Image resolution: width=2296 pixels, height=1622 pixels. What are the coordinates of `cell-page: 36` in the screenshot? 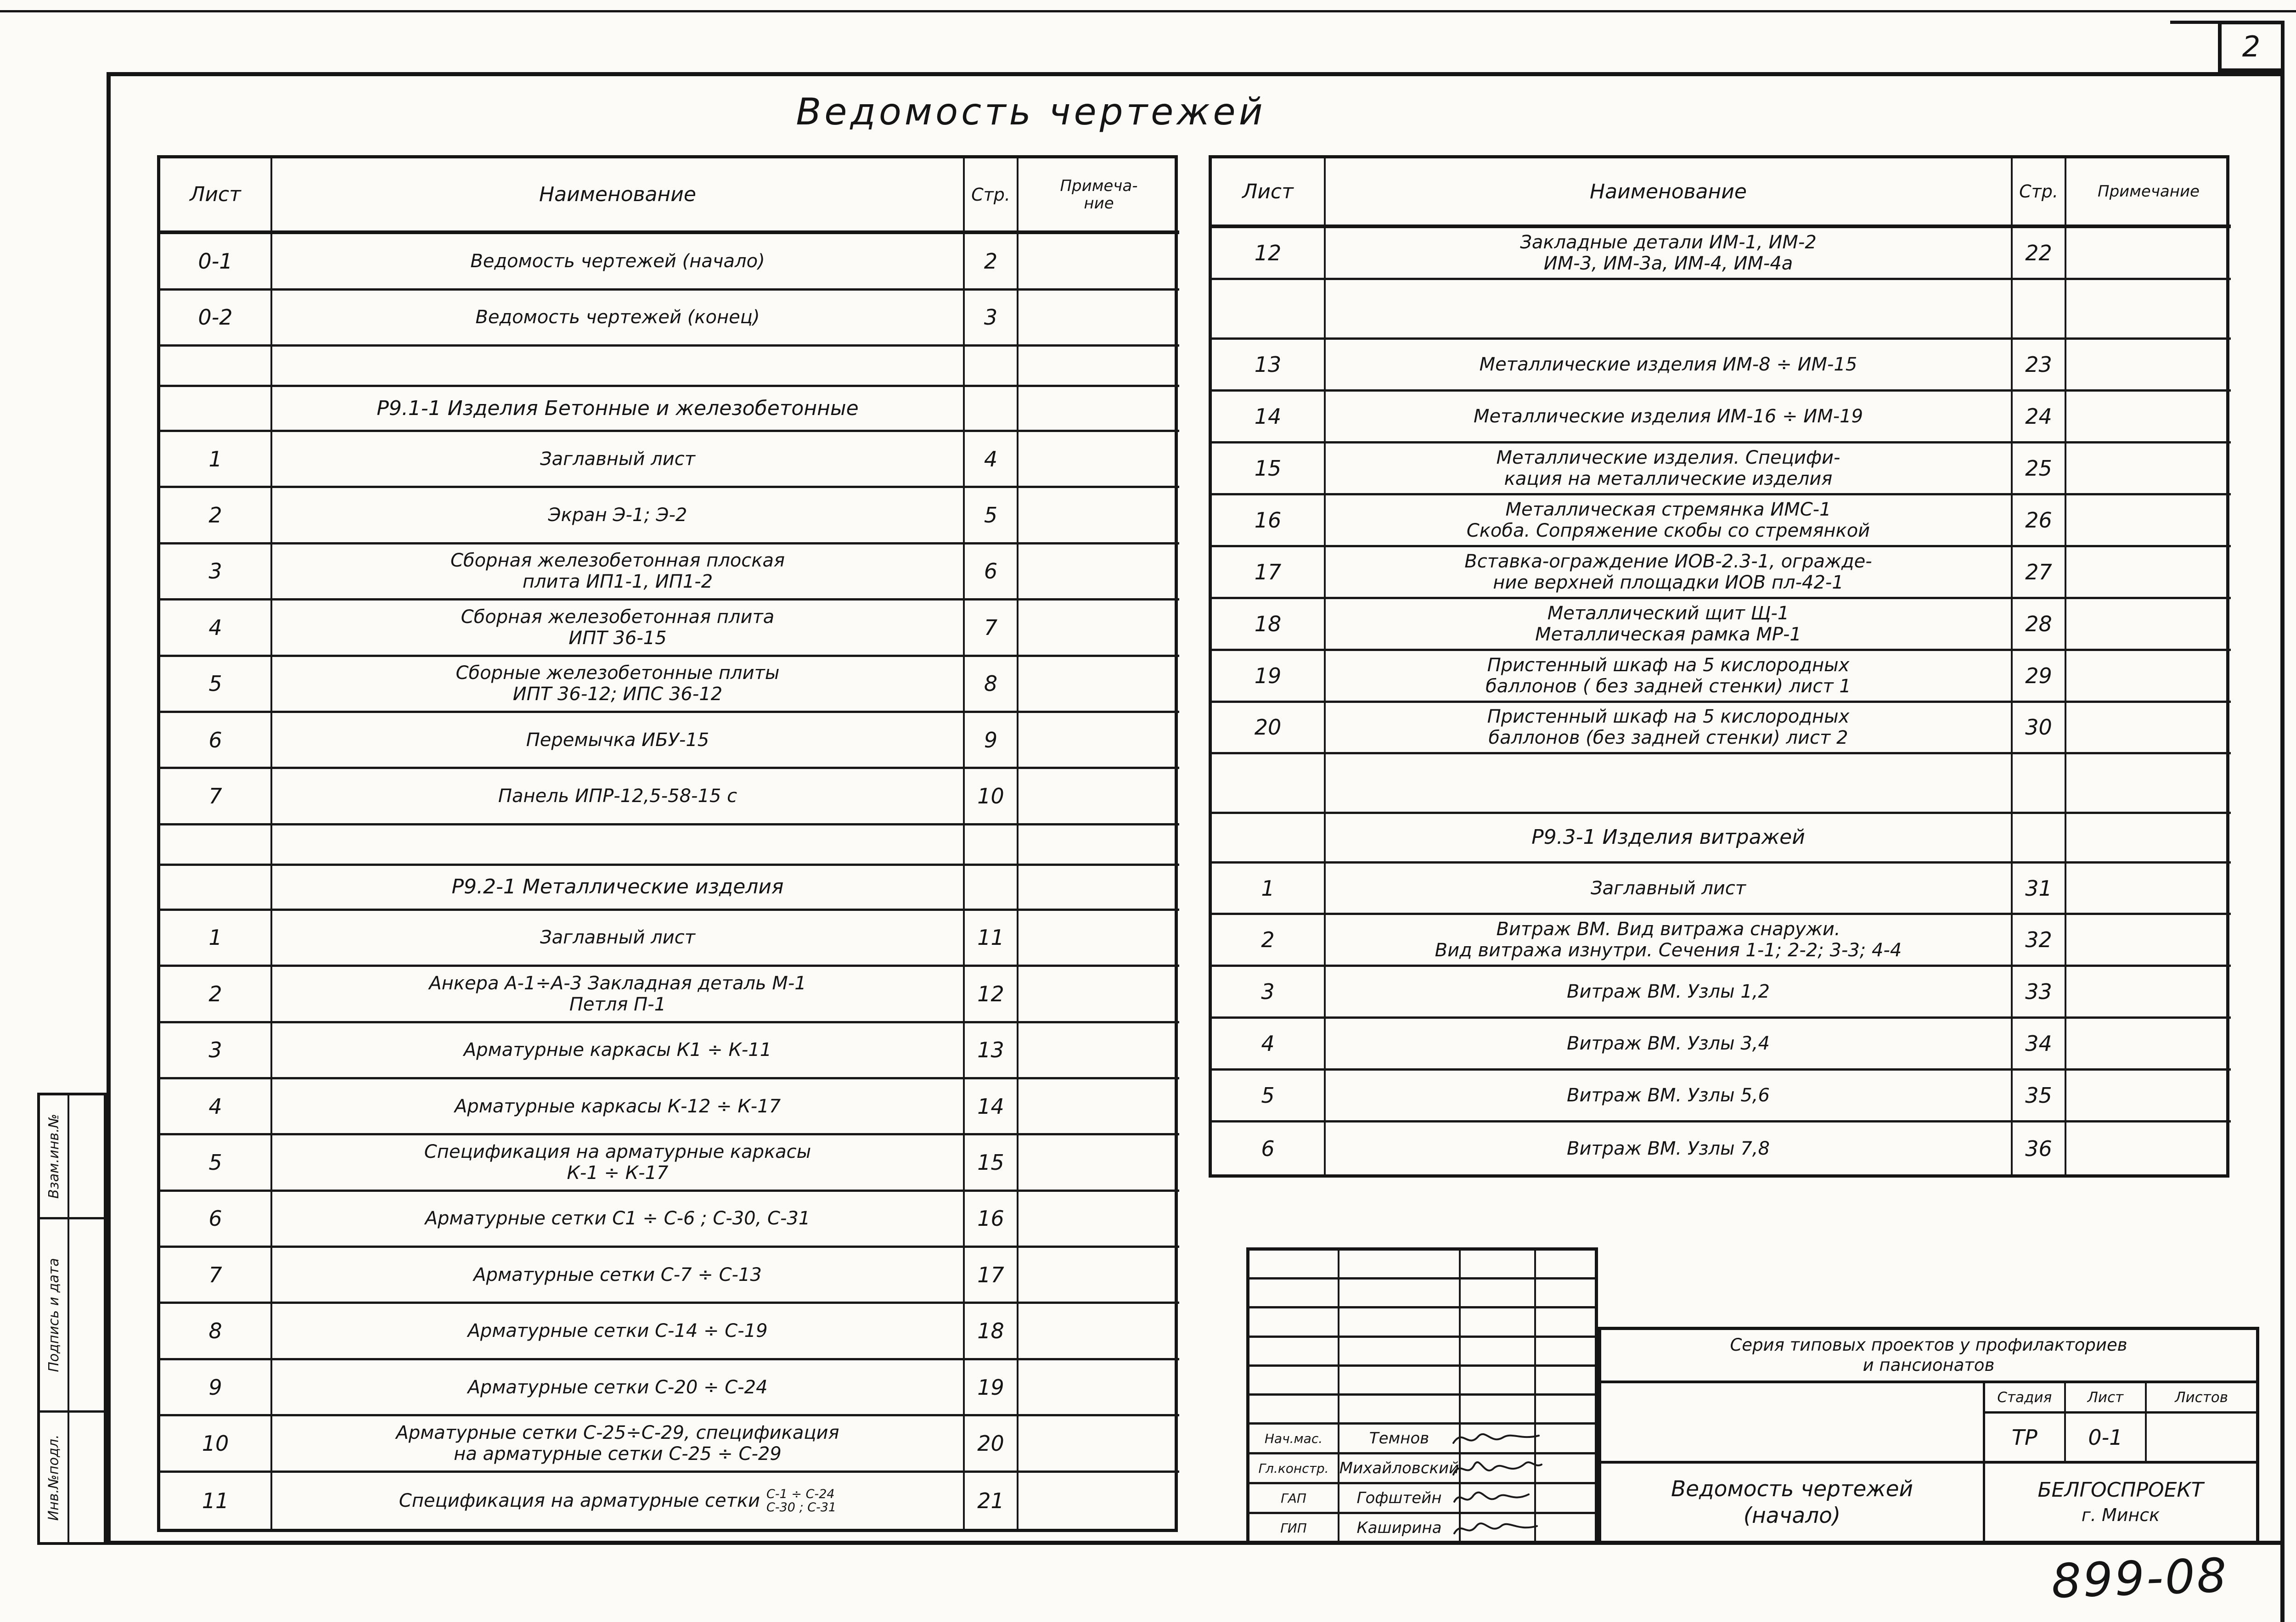 It's located at (2039, 1148).